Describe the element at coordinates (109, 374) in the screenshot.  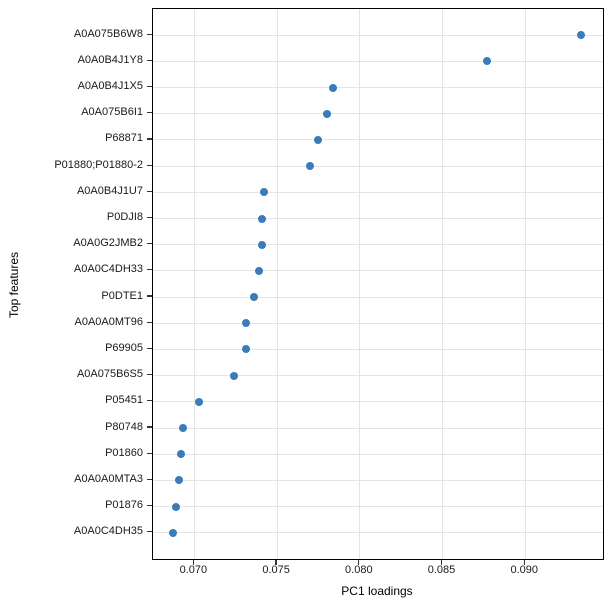
I see `y-tick-label: A0A075B6S5` at that location.